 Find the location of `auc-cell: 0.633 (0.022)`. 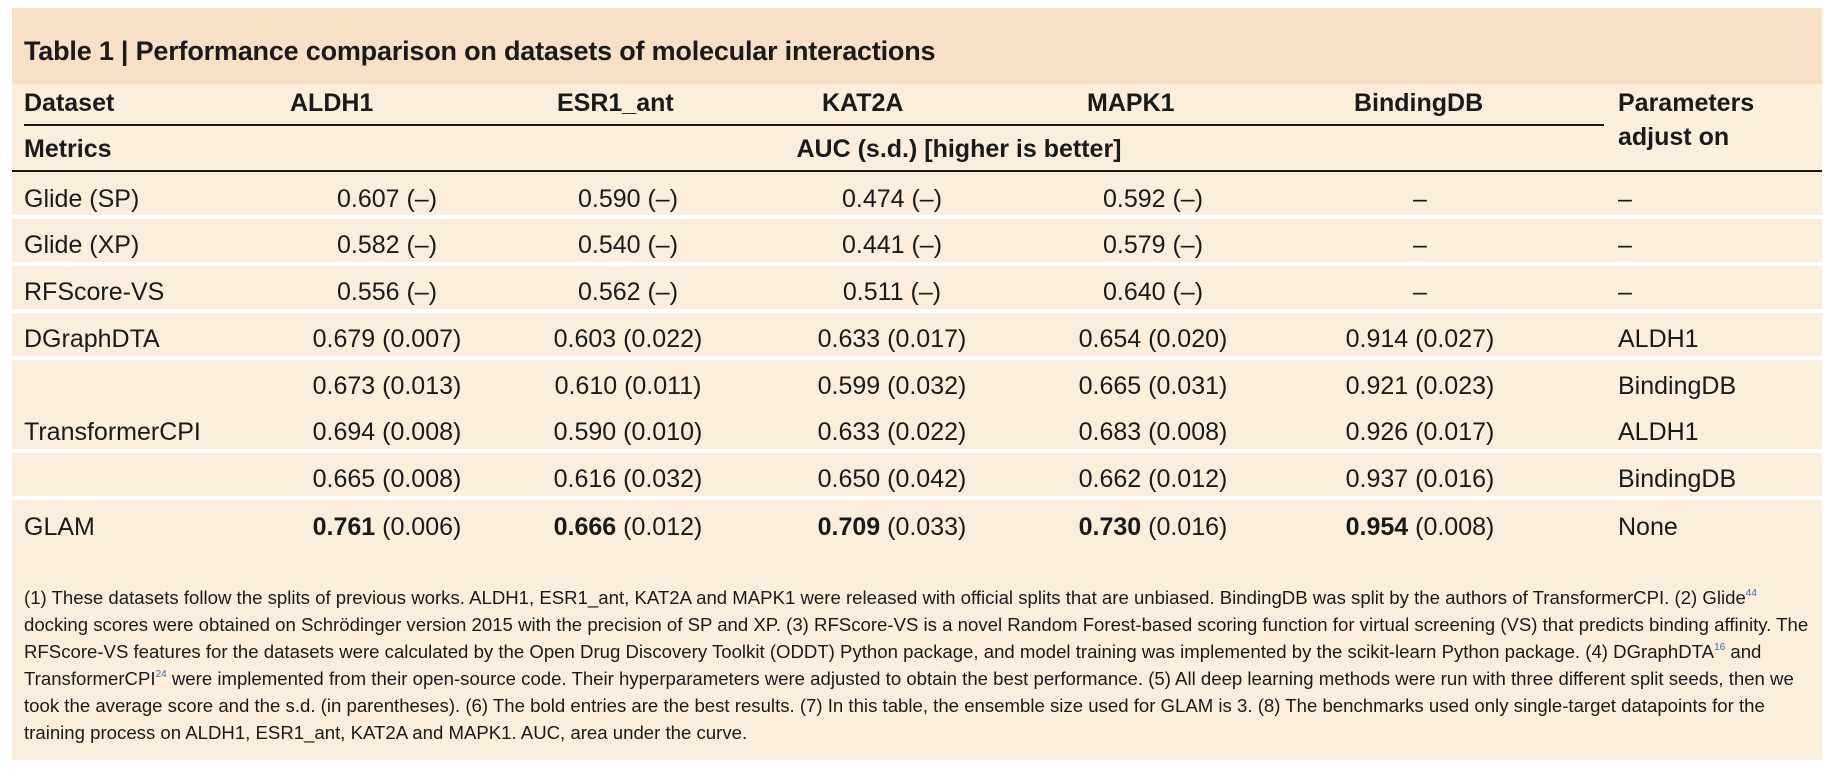

auc-cell: 0.633 (0.022) is located at coordinates (892, 432).